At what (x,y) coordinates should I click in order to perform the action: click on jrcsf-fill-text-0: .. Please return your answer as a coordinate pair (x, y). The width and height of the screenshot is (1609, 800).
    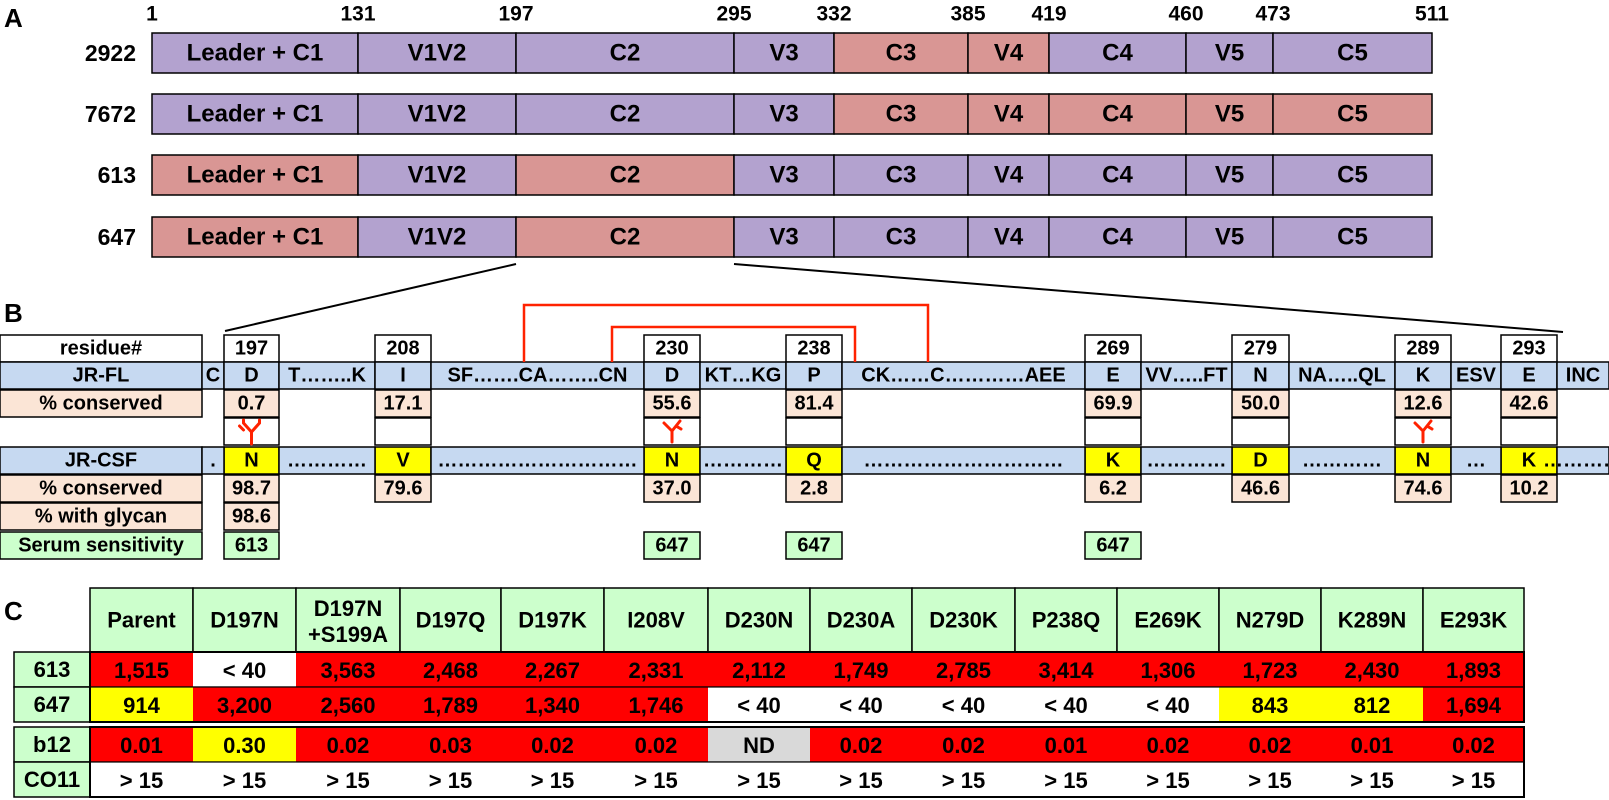
    Looking at the image, I should click on (213, 461).